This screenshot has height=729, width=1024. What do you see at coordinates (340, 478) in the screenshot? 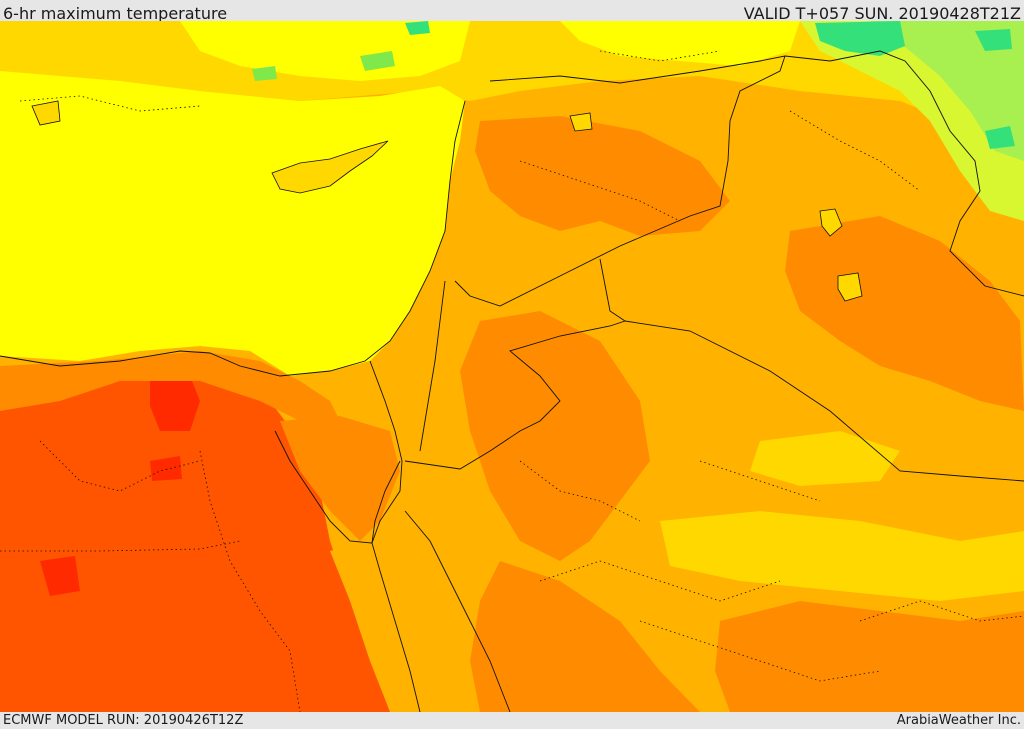
I see `sinai-orange` at bounding box center [340, 478].